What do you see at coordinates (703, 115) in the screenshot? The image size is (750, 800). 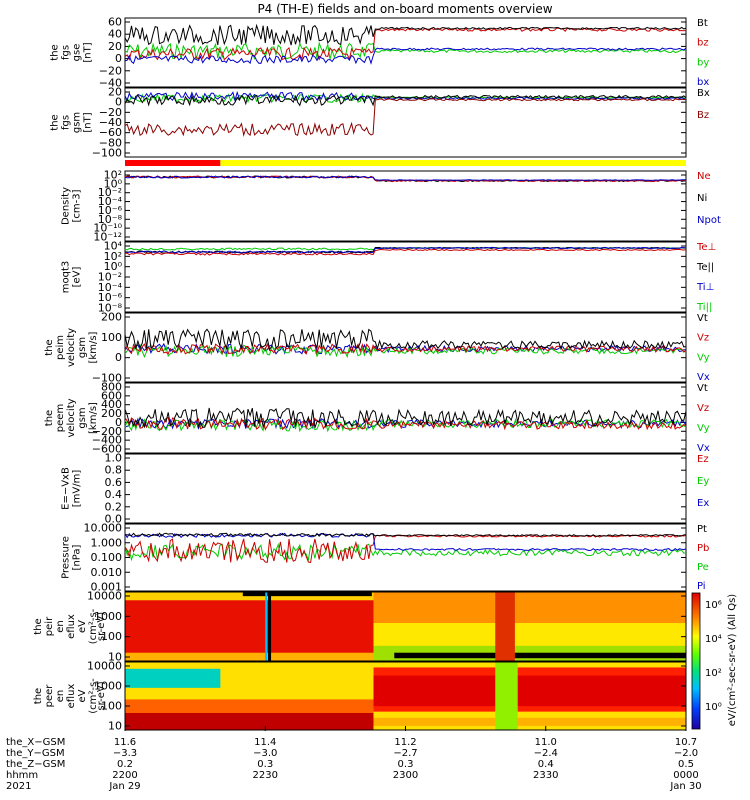 I see `legend-entry: Bz` at bounding box center [703, 115].